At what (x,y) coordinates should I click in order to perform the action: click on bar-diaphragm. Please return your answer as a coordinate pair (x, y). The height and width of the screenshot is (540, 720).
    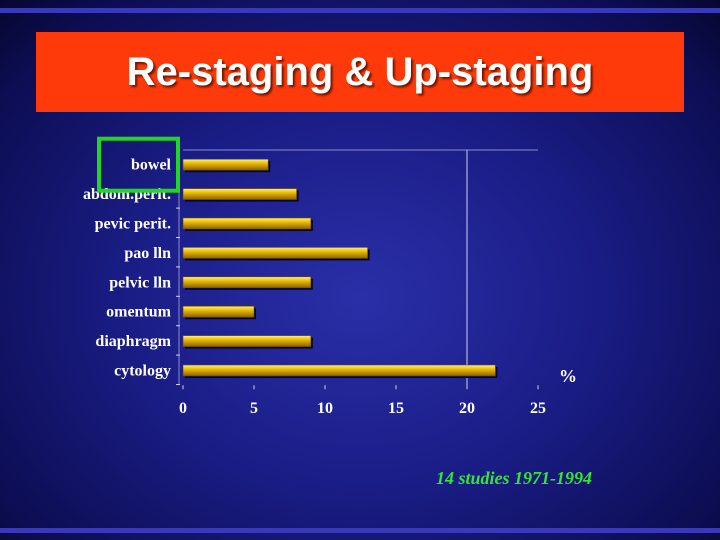
    Looking at the image, I should click on (247, 341).